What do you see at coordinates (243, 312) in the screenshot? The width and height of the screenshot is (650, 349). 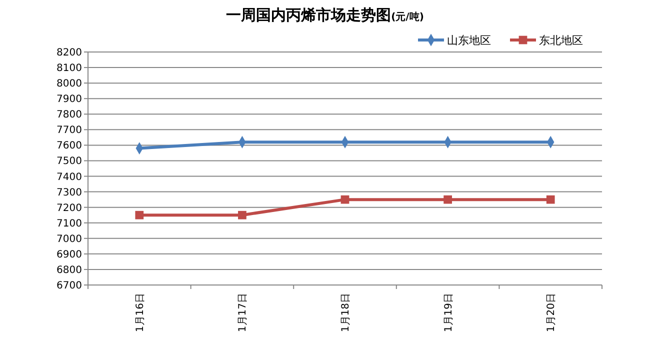 I see `x-tick-label: 1月17日` at bounding box center [243, 312].